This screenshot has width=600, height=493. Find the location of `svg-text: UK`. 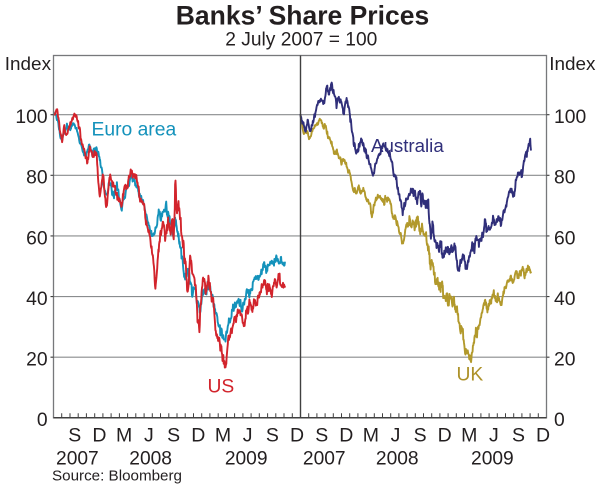

svg-text: UK is located at coordinates (470, 374).